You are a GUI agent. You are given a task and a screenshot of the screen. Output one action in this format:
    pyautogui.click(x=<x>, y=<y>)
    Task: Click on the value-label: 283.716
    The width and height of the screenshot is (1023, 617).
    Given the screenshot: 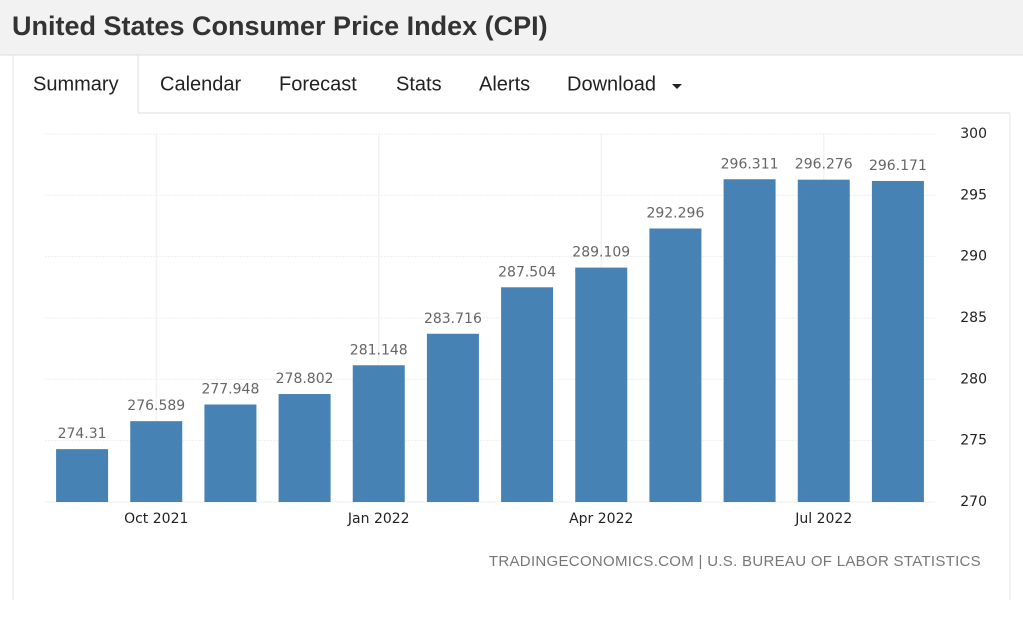 What is the action you would take?
    pyautogui.click(x=453, y=319)
    